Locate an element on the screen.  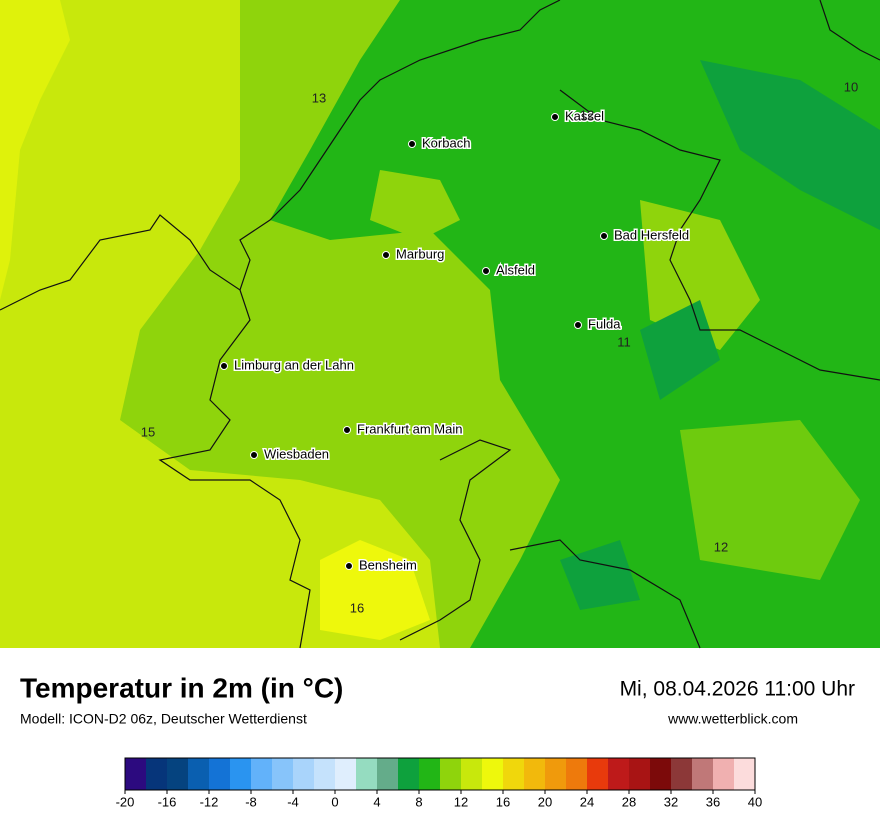
city-label: Bensheim is located at coordinates (388, 564).